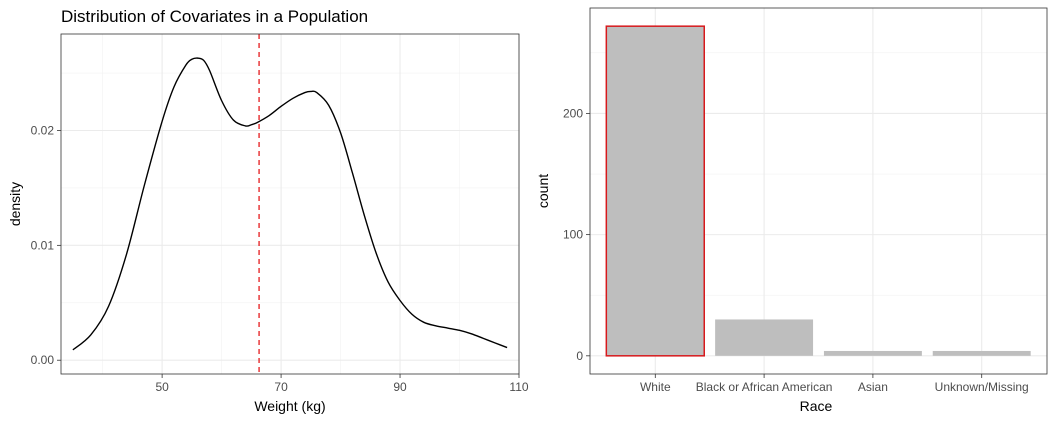 This screenshot has height=422, width=1056. Describe the element at coordinates (764, 387) in the screenshot. I see `right-x-tick-label: Black or African American` at that location.